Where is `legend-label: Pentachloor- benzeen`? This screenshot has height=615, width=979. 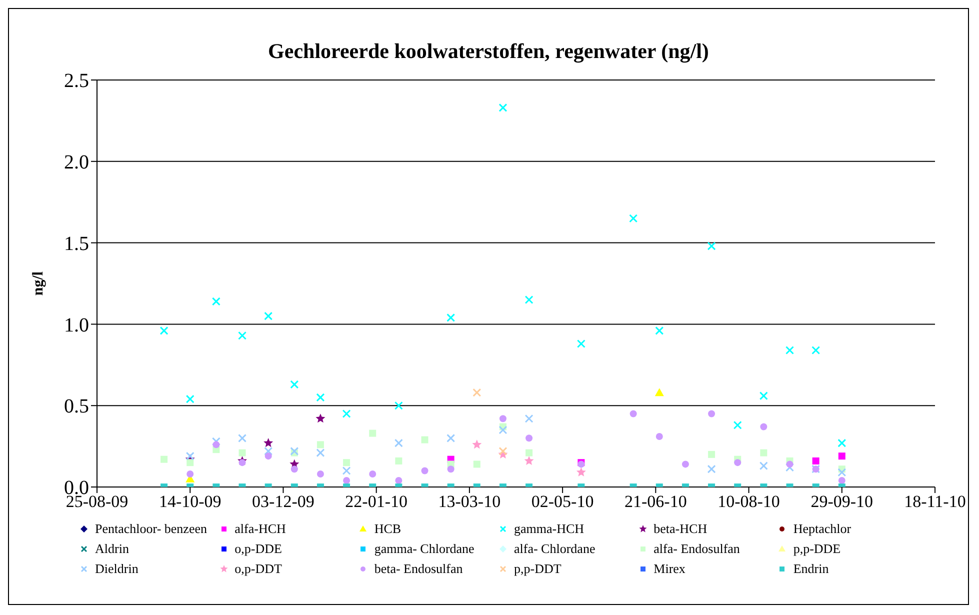
legend-label: Pentachloor- benzeen is located at coordinates (151, 529).